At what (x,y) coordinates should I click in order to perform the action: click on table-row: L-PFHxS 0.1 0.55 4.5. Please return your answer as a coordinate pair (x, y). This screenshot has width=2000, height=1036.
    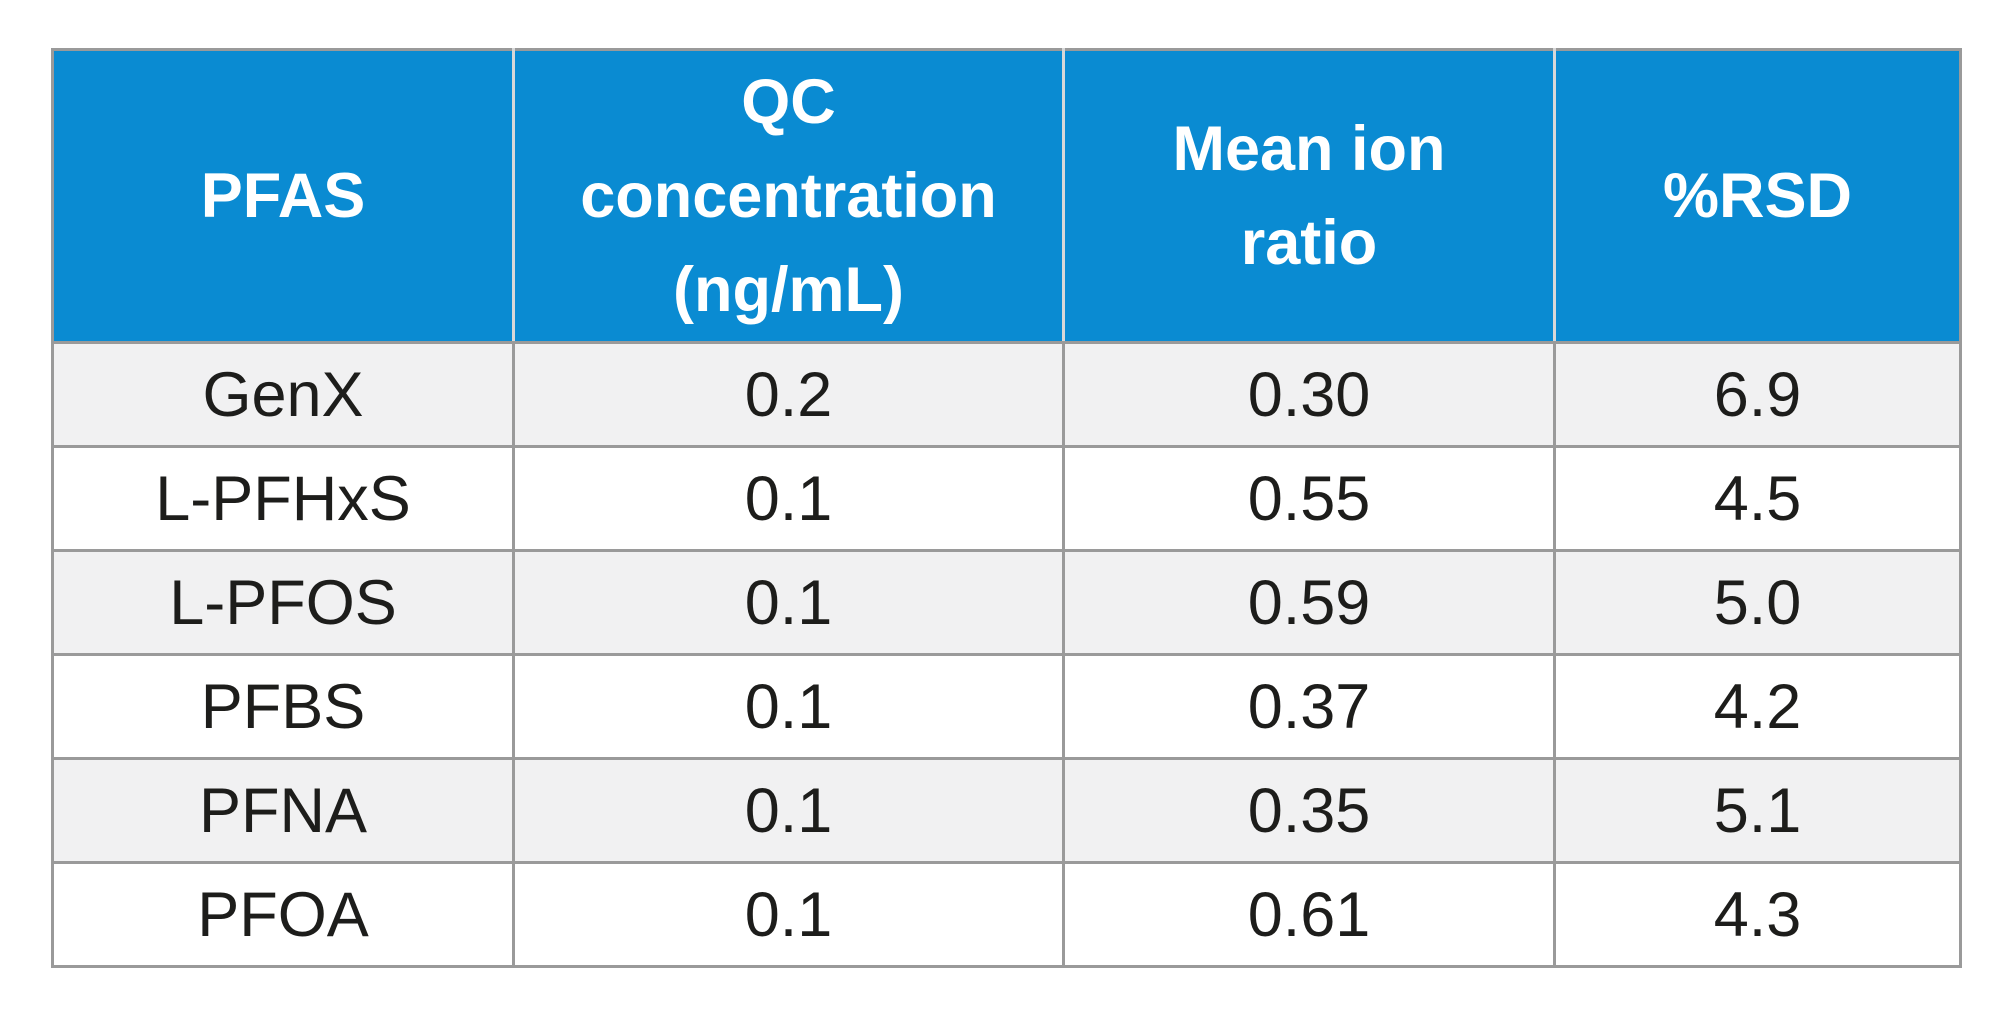
    Looking at the image, I should click on (1006, 498).